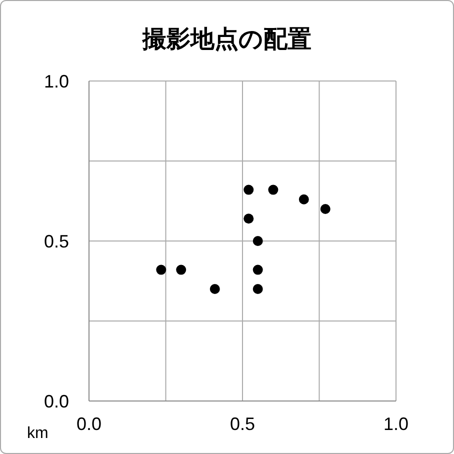 The height and width of the screenshot is (454, 454). What do you see at coordinates (56, 81) in the screenshot?
I see `y-tick-label: 1.0` at bounding box center [56, 81].